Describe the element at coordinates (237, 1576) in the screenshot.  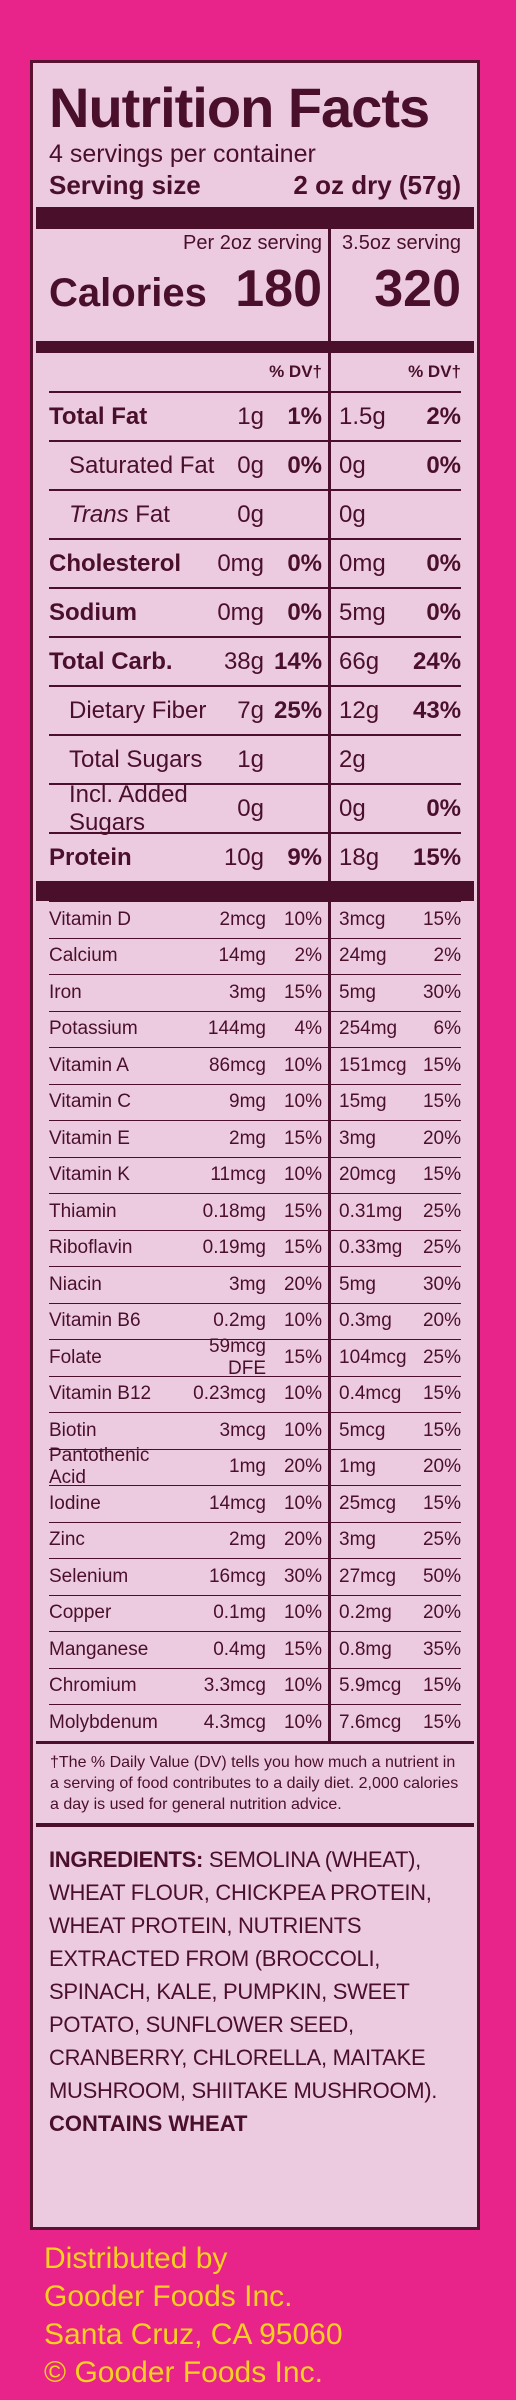
I see `vitamin-amount-1: 16mcg` at that location.